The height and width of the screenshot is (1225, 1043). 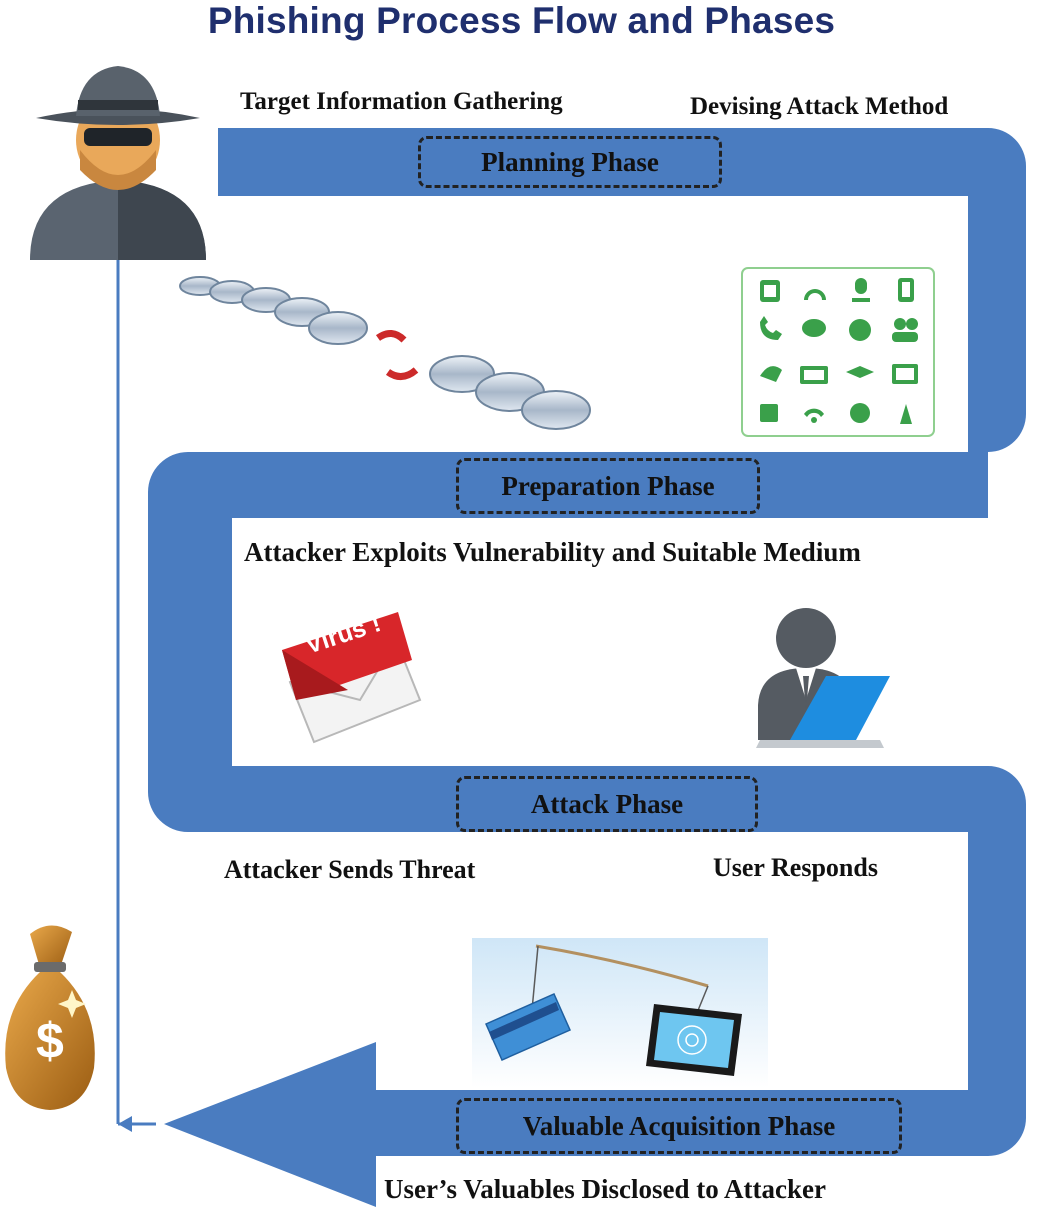 I want to click on communication-media-grid-icon, so click(x=838, y=352).